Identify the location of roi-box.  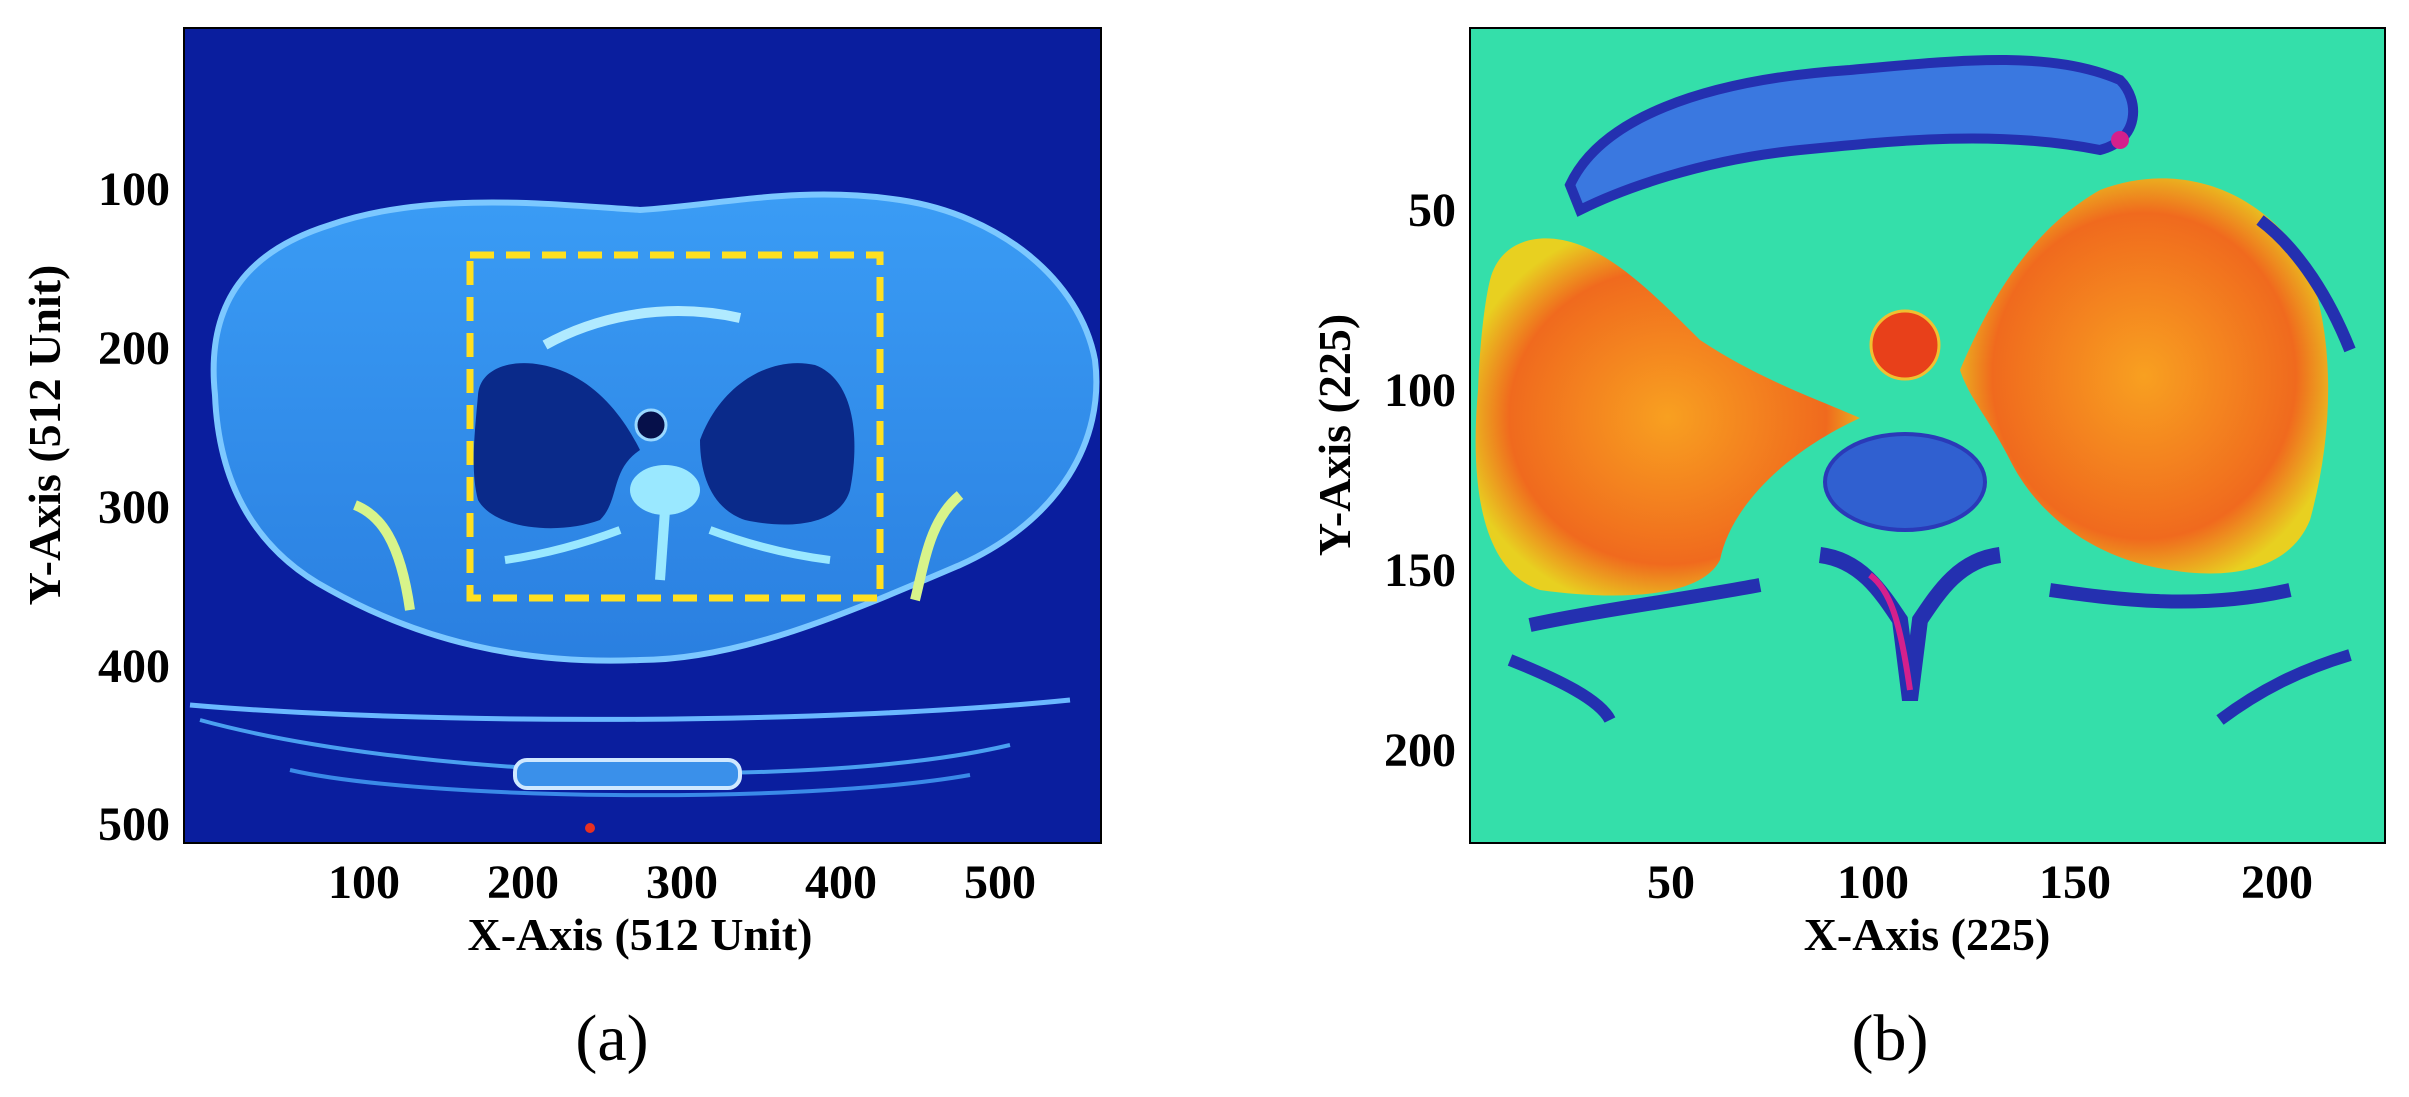
(675, 426).